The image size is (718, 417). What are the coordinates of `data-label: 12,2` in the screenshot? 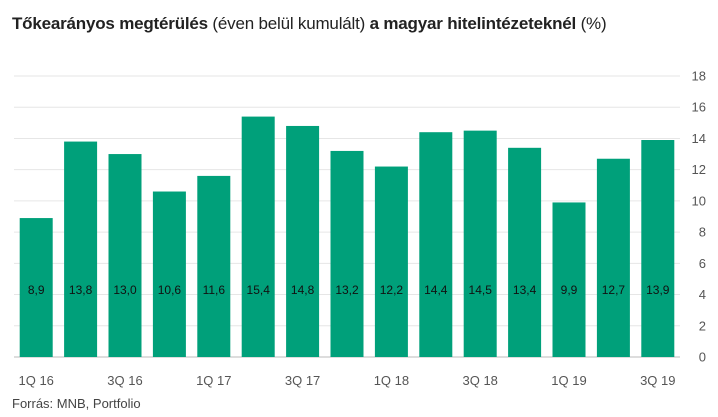 It's located at (392, 290).